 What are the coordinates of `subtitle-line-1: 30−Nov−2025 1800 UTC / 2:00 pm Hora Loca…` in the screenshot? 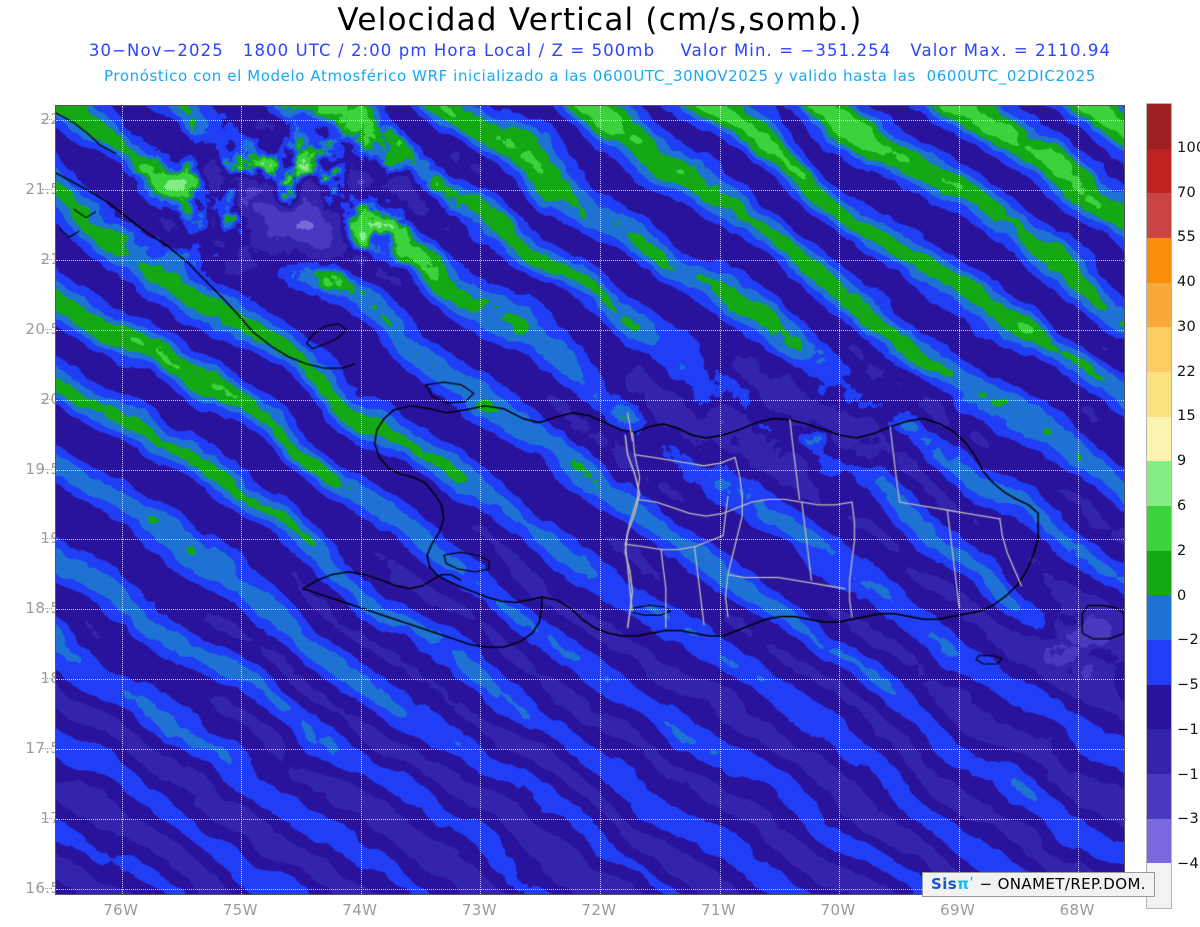 It's located at (600, 50).